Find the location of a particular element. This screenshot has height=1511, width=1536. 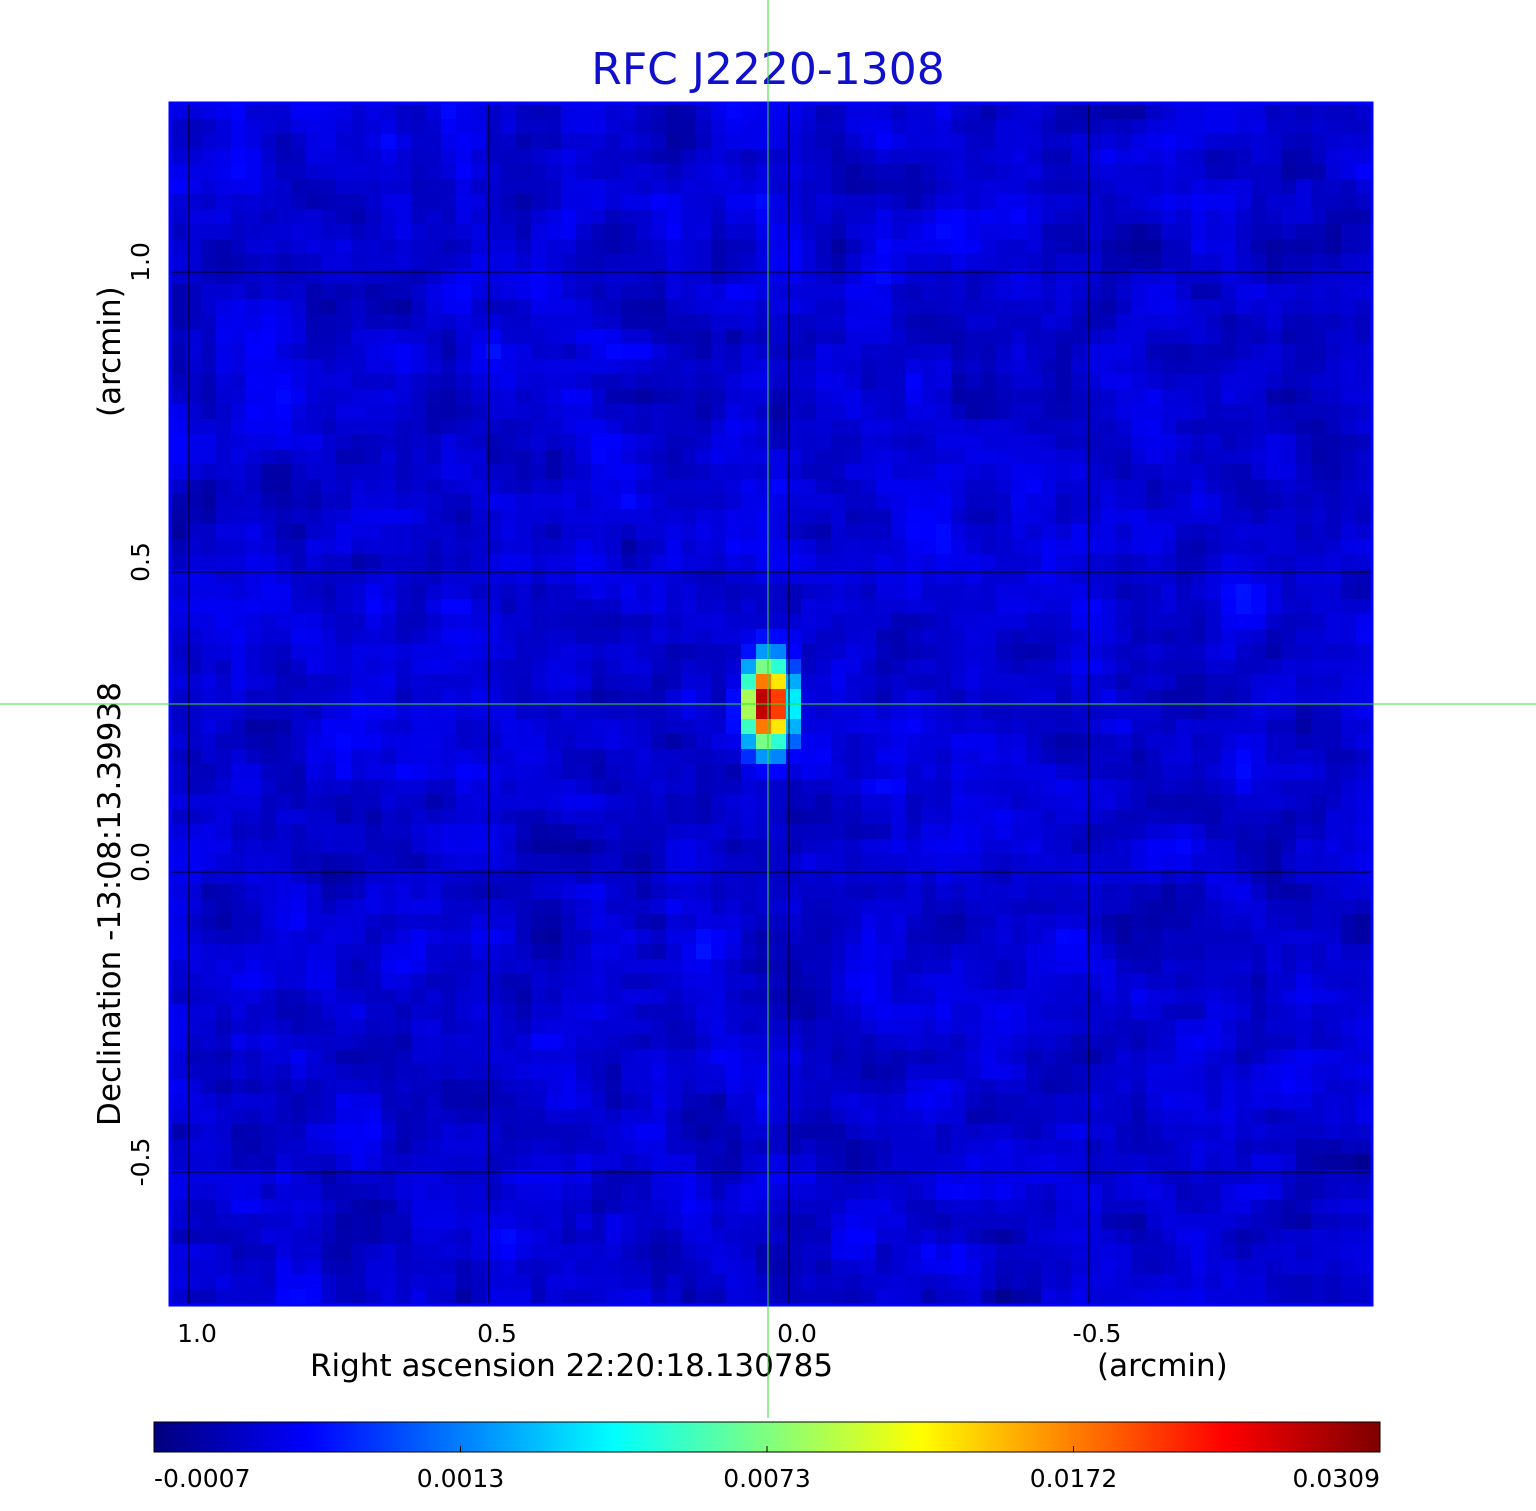

y-tick-label: 0.0 is located at coordinates (140, 862).